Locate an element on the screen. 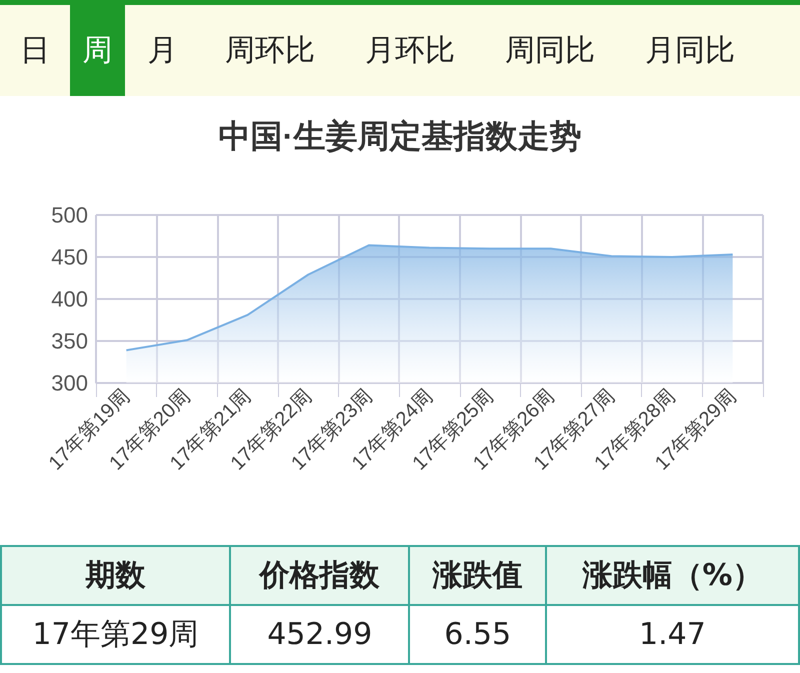 The width and height of the screenshot is (800, 673). y-tick-label: 400 is located at coordinates (69, 299).